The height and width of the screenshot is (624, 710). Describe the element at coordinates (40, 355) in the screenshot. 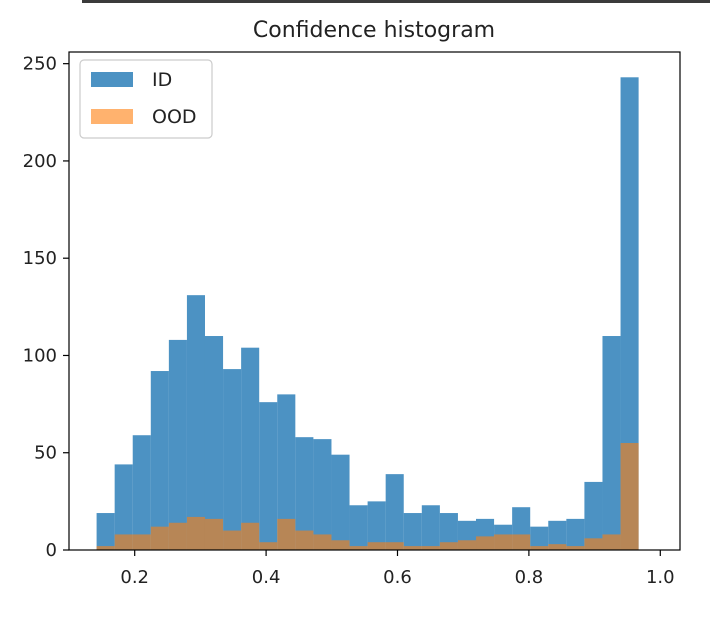

I see `y-tick-label: 100` at that location.